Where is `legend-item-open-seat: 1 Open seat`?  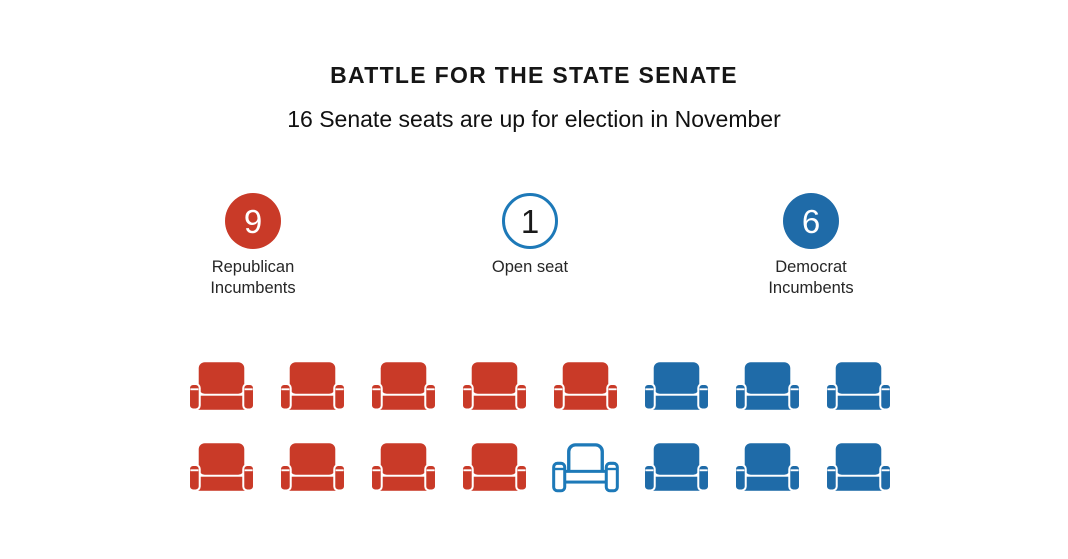
legend-item-open-seat: 1 Open seat is located at coordinates (530, 235).